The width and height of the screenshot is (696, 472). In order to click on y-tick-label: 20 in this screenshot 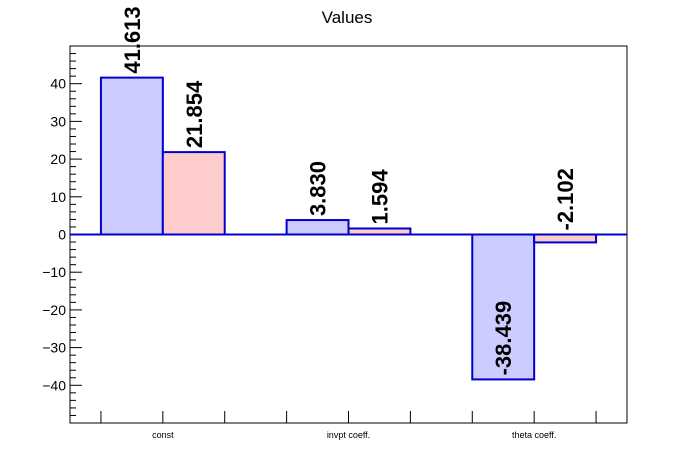, I will do `click(58, 159)`.